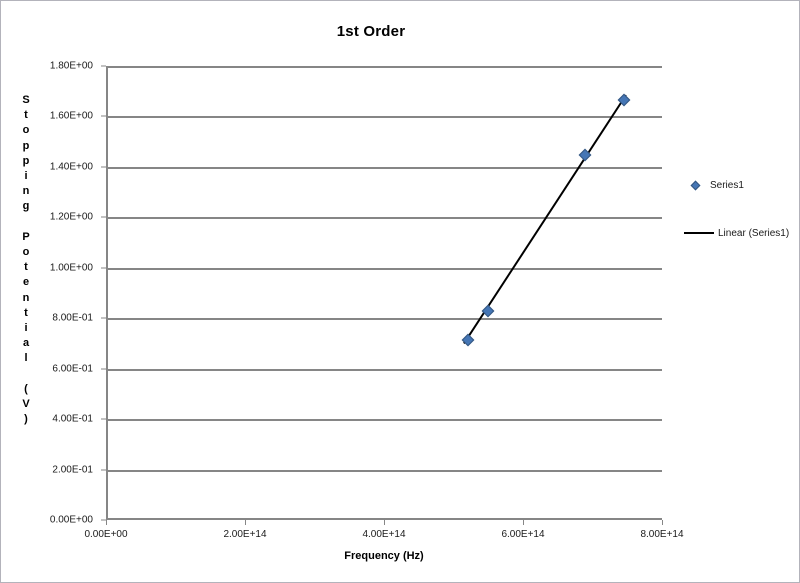 The image size is (800, 583). What do you see at coordinates (695, 185) in the screenshot?
I see `legend-diamond-icon` at bounding box center [695, 185].